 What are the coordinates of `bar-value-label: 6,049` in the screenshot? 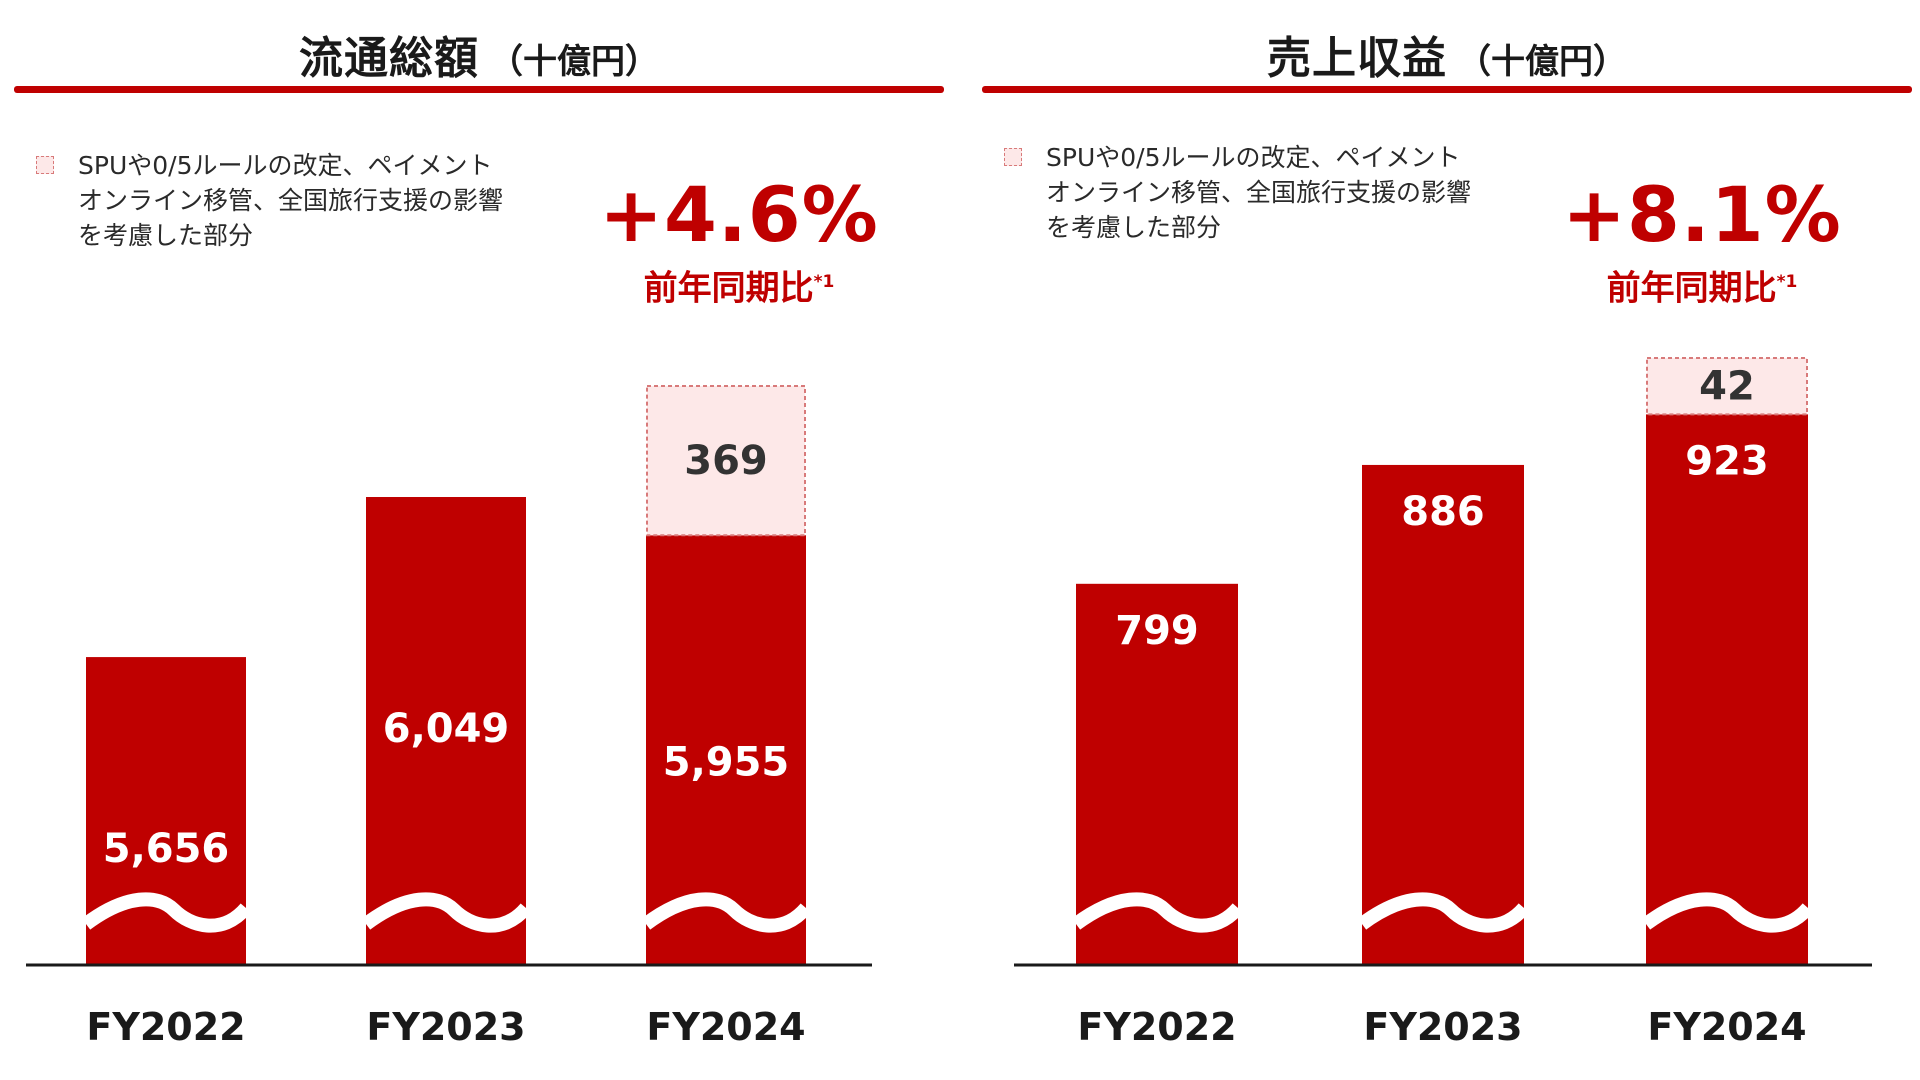 It's located at (446, 729).